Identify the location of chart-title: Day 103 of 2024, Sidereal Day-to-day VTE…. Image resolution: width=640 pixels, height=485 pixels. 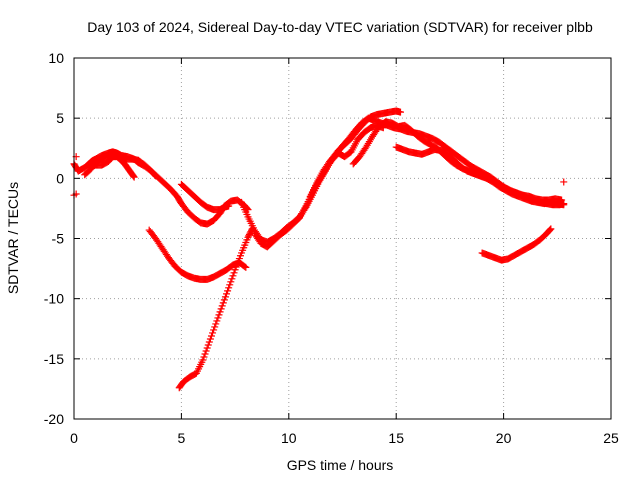
(340, 27).